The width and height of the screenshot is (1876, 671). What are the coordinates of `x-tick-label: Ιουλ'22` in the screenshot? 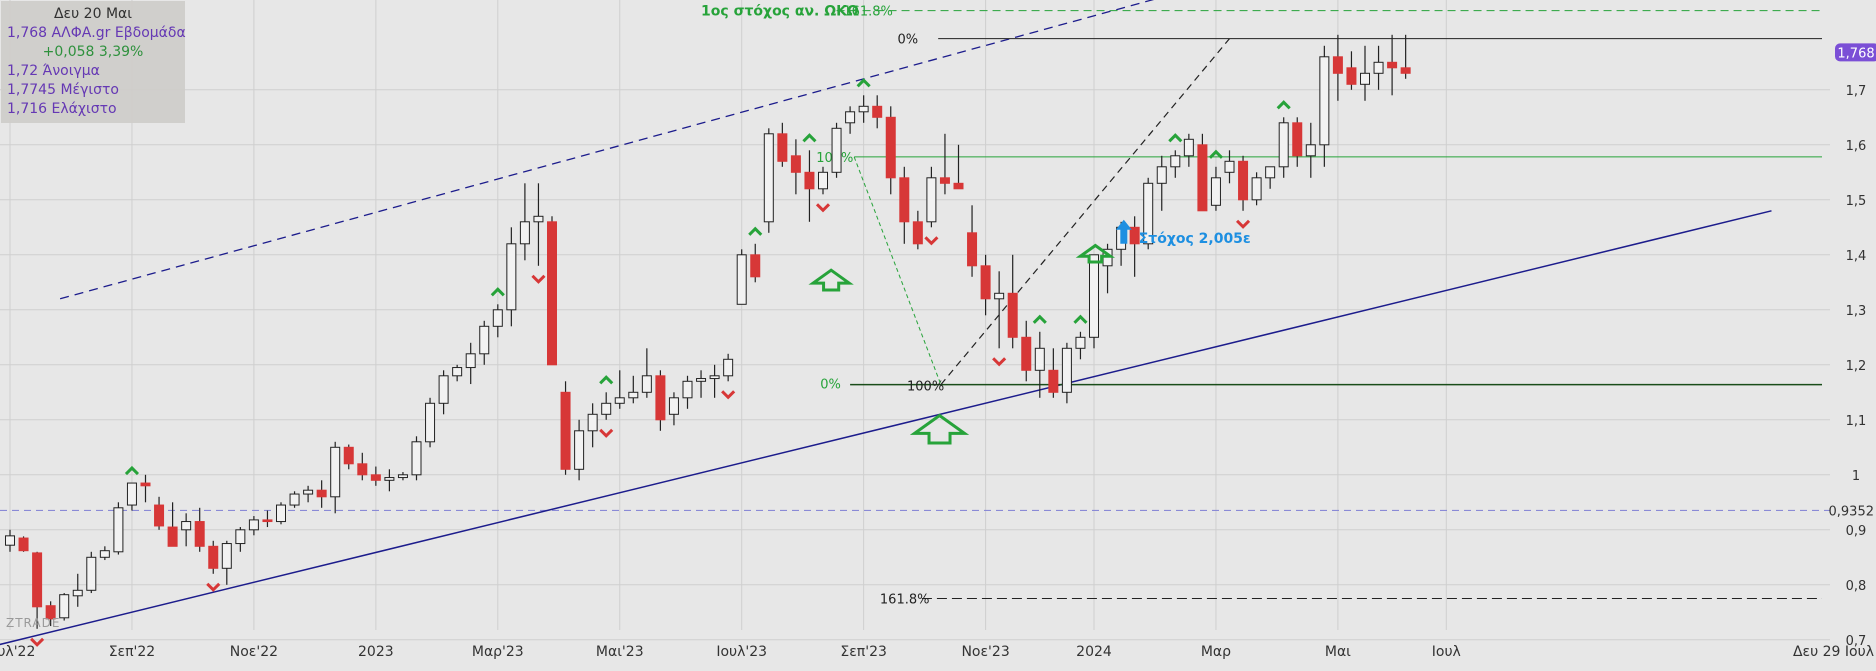 It's located at (17, 652).